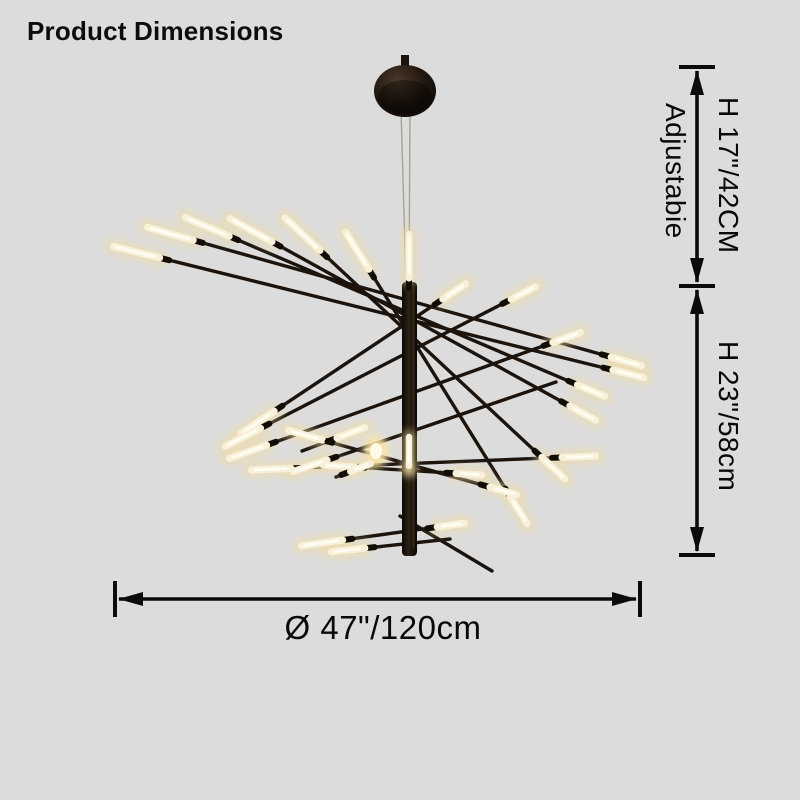 The height and width of the screenshot is (800, 800). What do you see at coordinates (728, 416) in the screenshot?
I see `fixture-height-label: H 23"/58cm` at bounding box center [728, 416].